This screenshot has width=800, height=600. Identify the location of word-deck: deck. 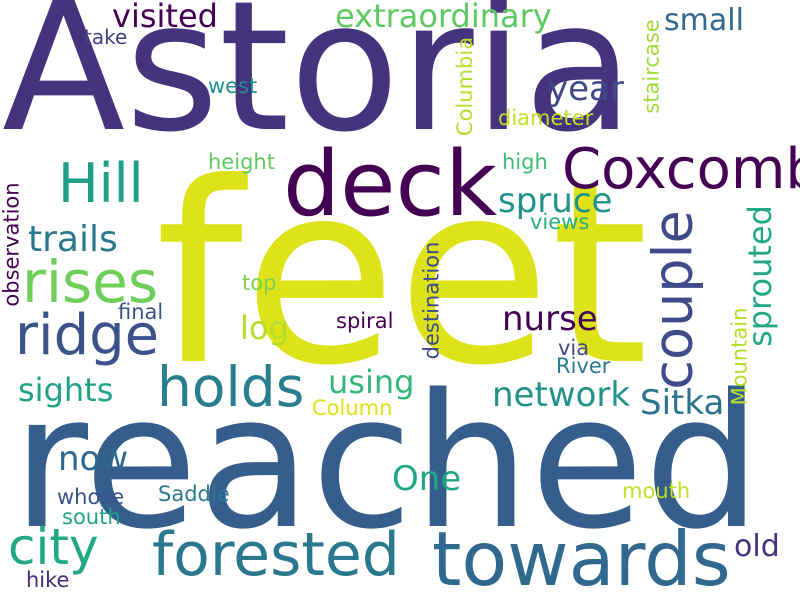
(390, 184).